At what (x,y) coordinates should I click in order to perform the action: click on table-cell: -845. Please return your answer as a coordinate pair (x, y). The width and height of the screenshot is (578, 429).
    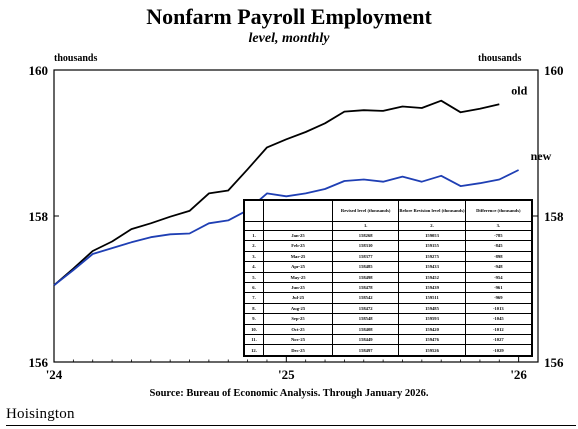
    Looking at the image, I should click on (498, 246).